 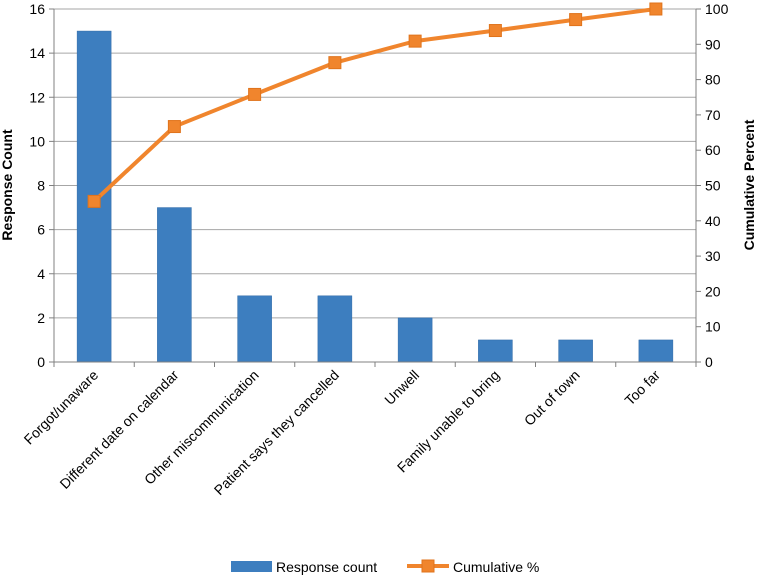 I want to click on right-tick-label-5: 50, so click(x=713, y=186).